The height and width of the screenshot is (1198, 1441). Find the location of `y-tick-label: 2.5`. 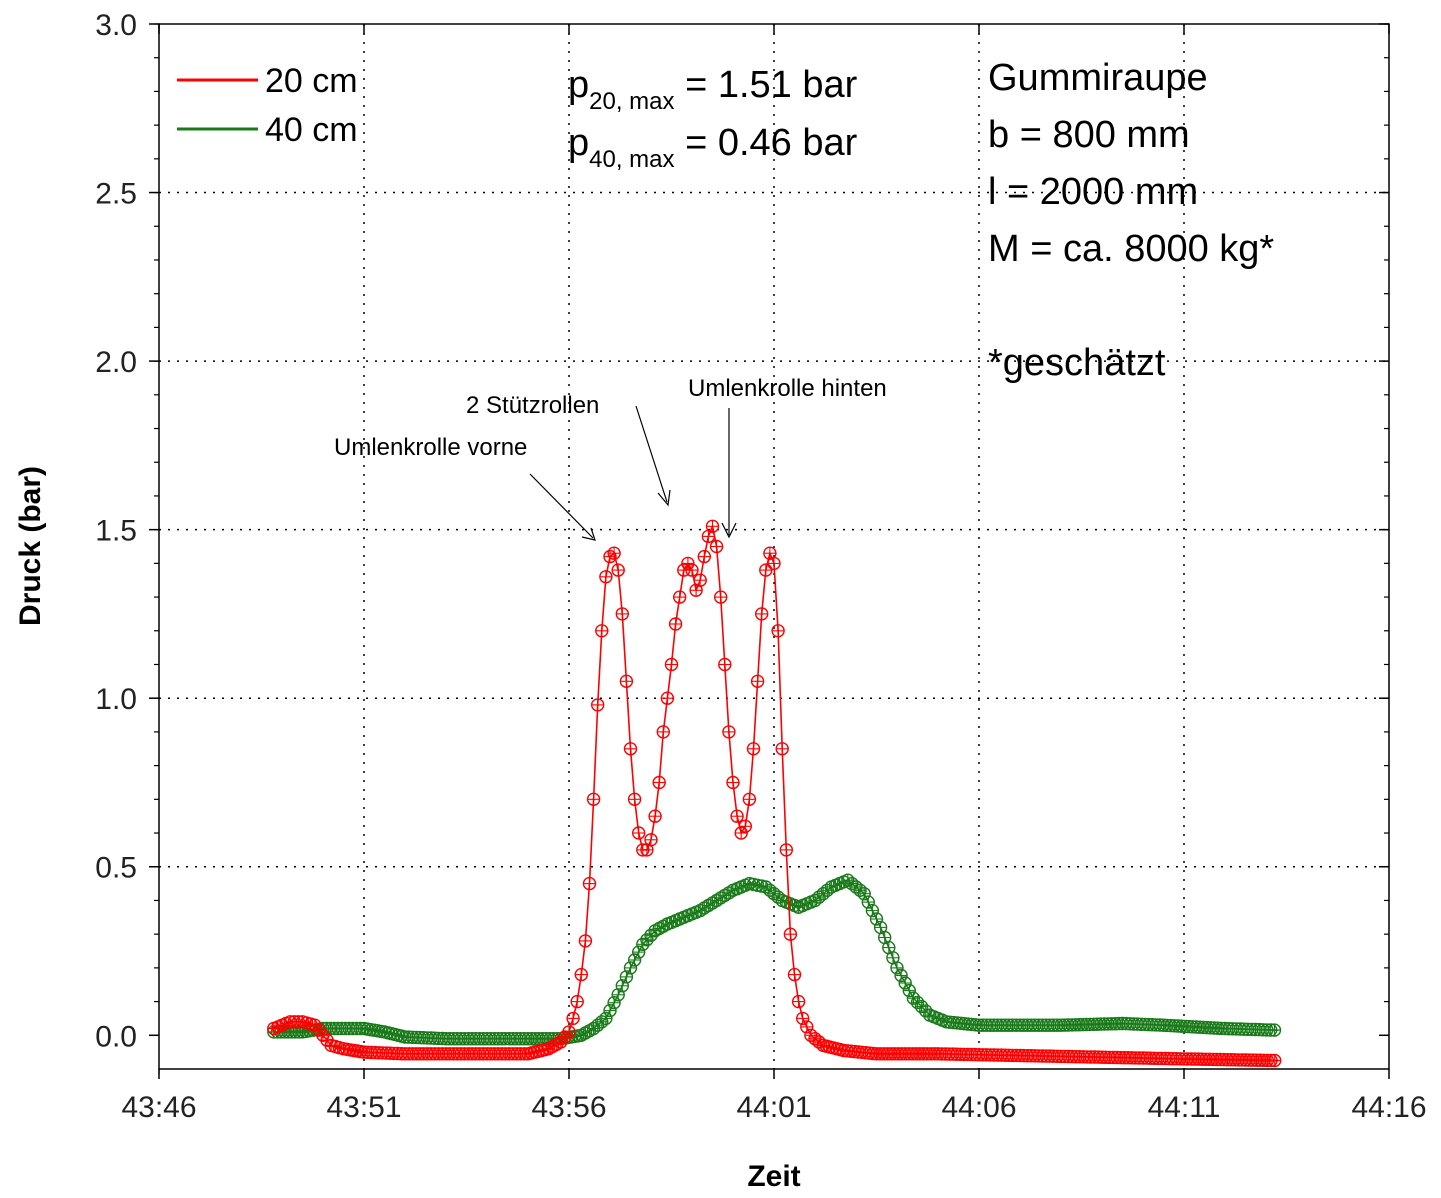

y-tick-label: 2.5 is located at coordinates (116, 194).